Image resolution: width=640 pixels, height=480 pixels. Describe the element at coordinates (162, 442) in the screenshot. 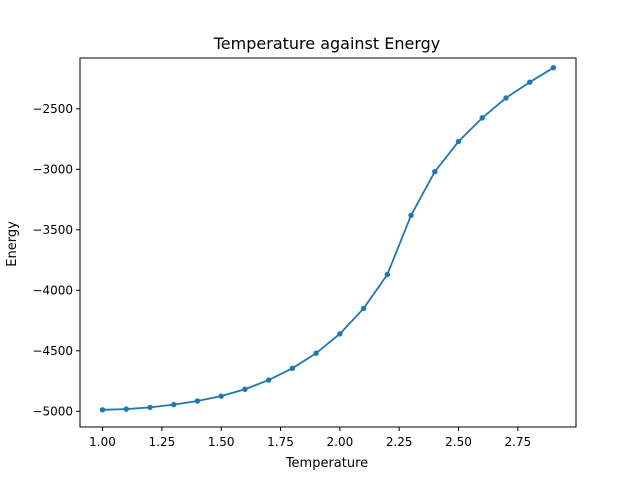

I see `x-tick-label: 1.25` at that location.